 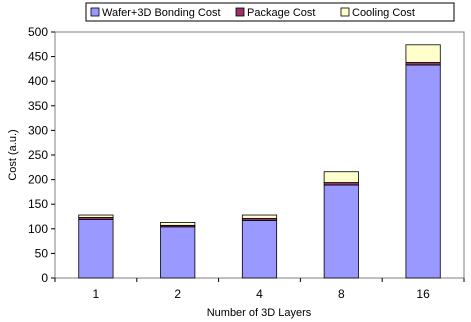 I want to click on x-tick-label: 4, so click(x=259, y=294).